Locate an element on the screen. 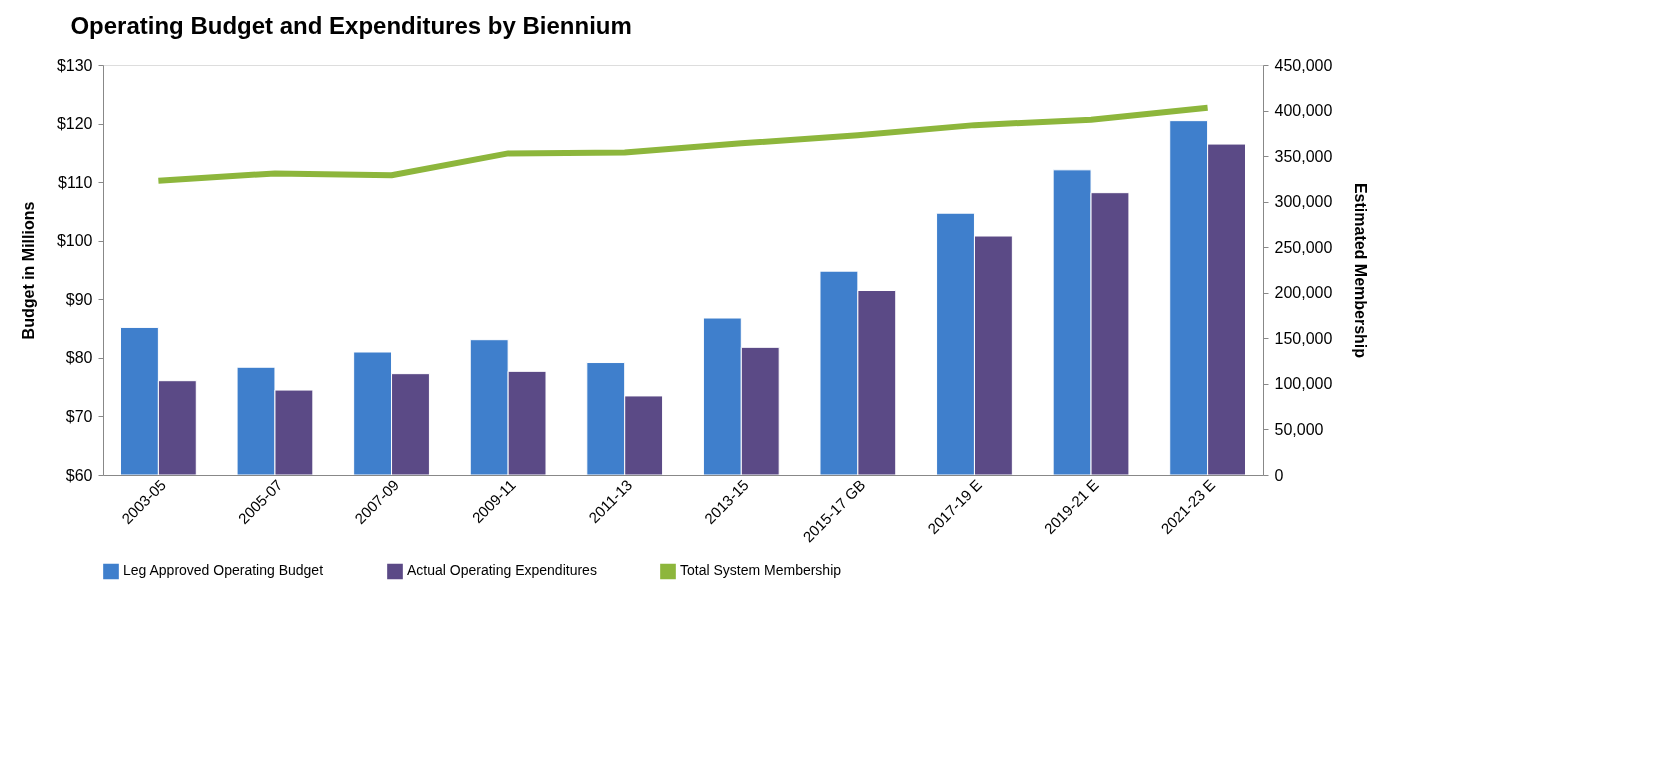 This screenshot has height=782, width=1680. y2-tick-label: 350,000 is located at coordinates (1303, 156).